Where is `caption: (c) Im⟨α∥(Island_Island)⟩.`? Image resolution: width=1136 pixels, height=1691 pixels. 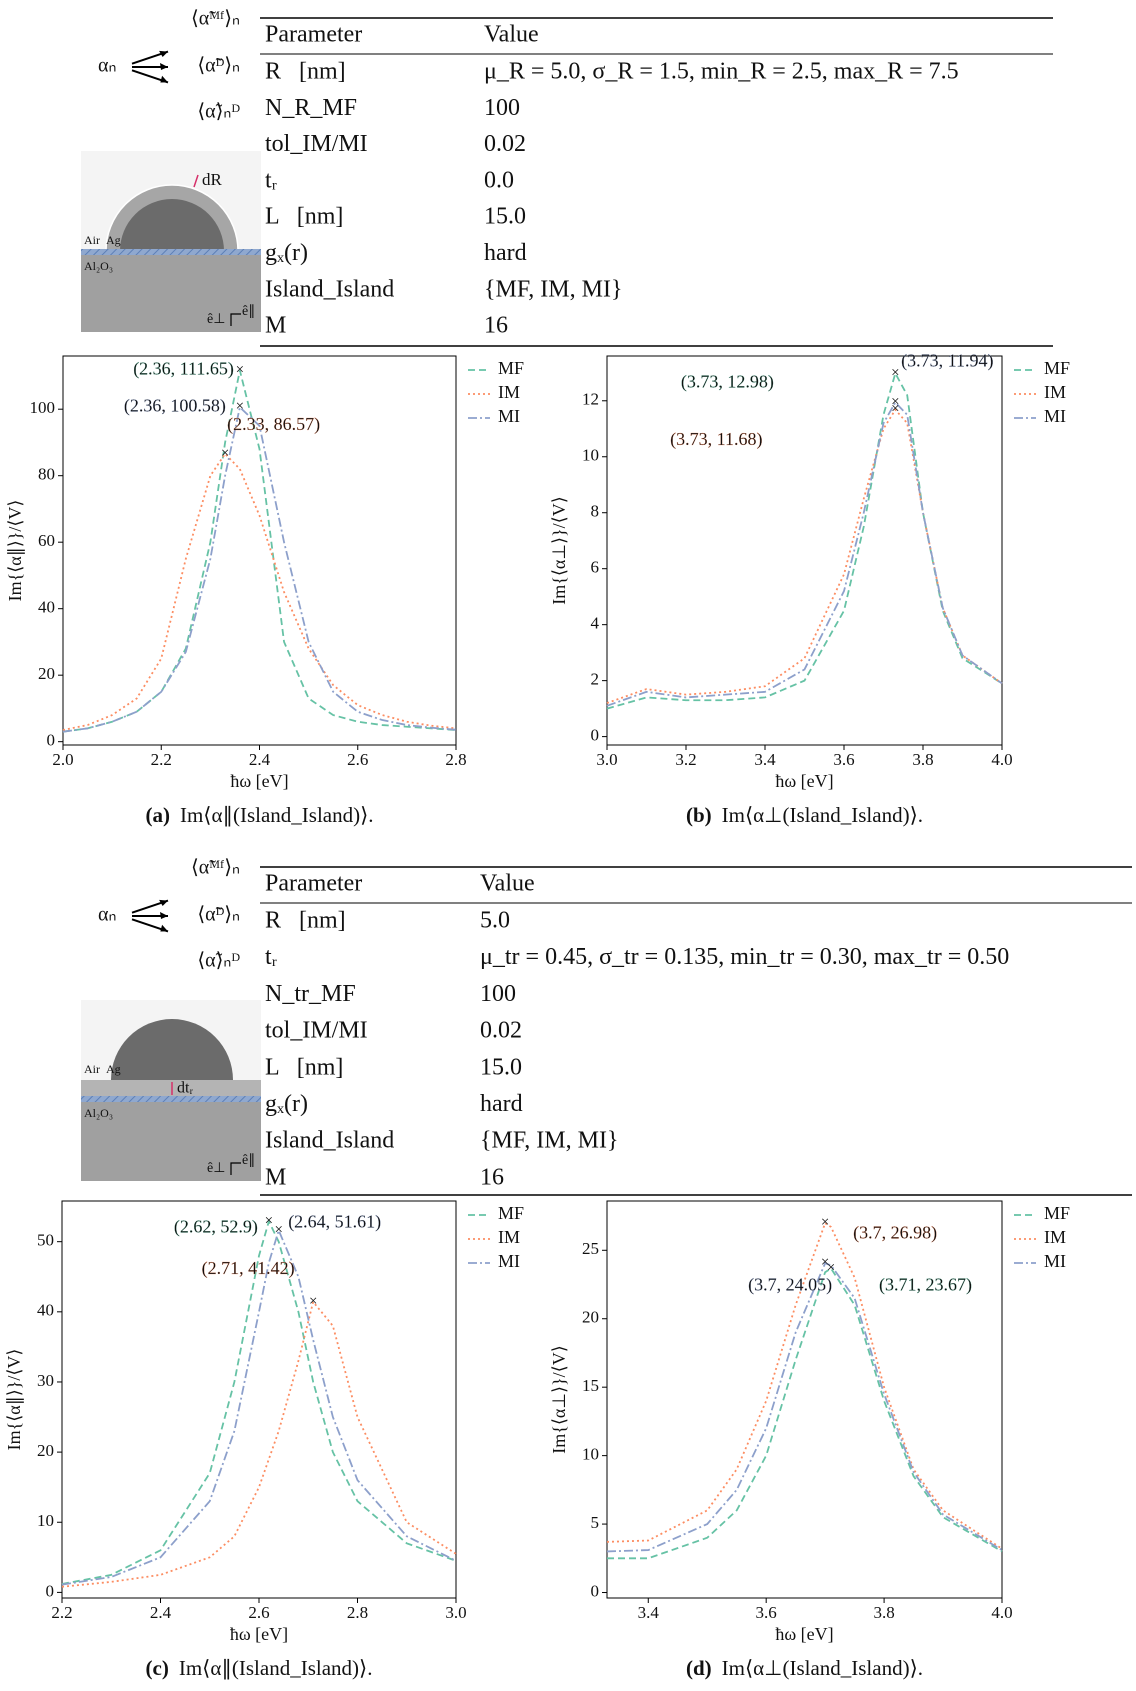 caption: (c) Im⟨α∥(Island_Island)⟩. is located at coordinates (259, 1668).